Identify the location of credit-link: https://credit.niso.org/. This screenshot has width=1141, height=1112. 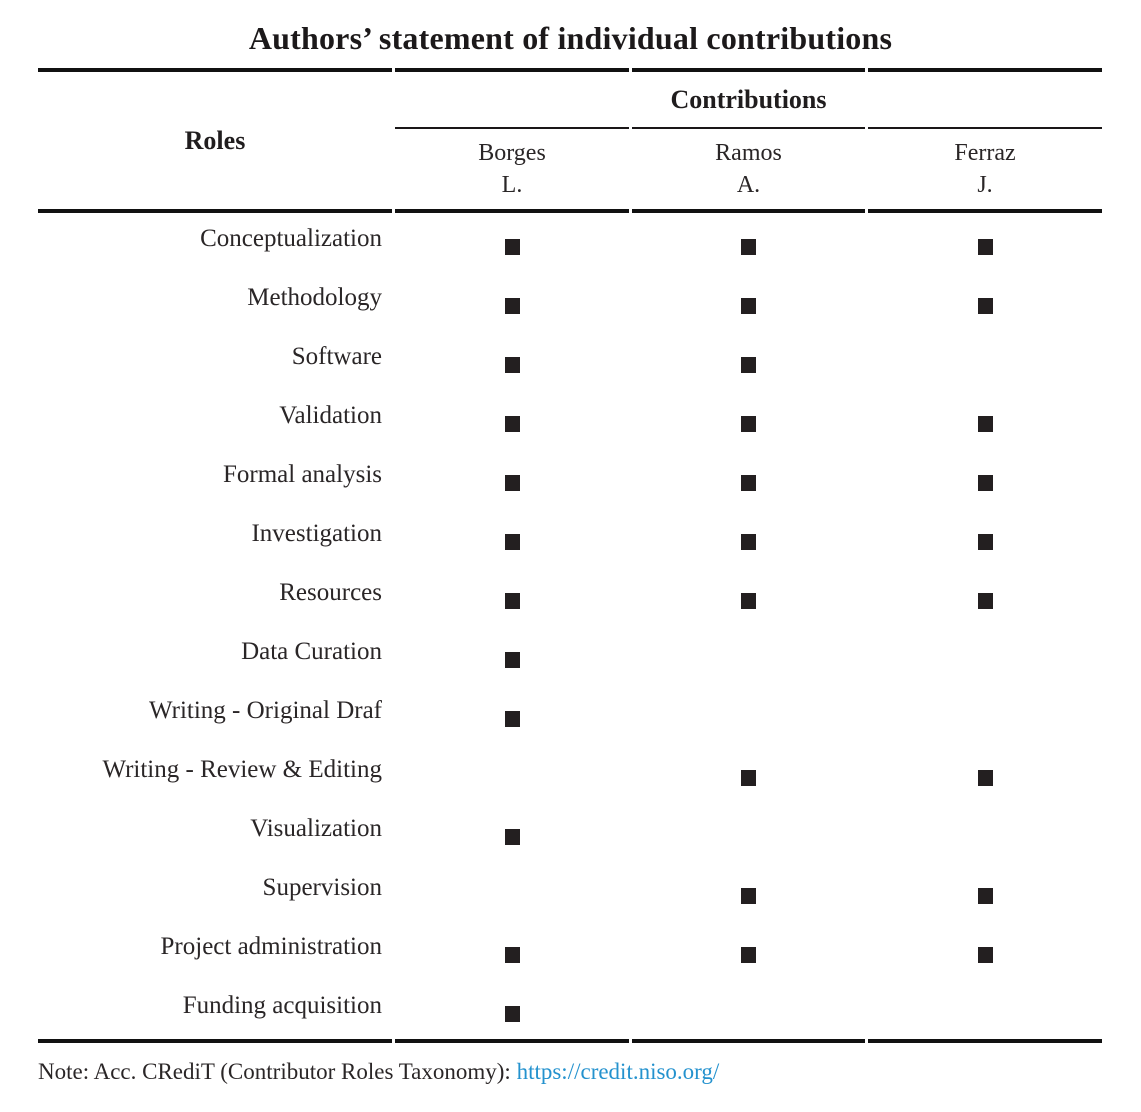
(618, 1071).